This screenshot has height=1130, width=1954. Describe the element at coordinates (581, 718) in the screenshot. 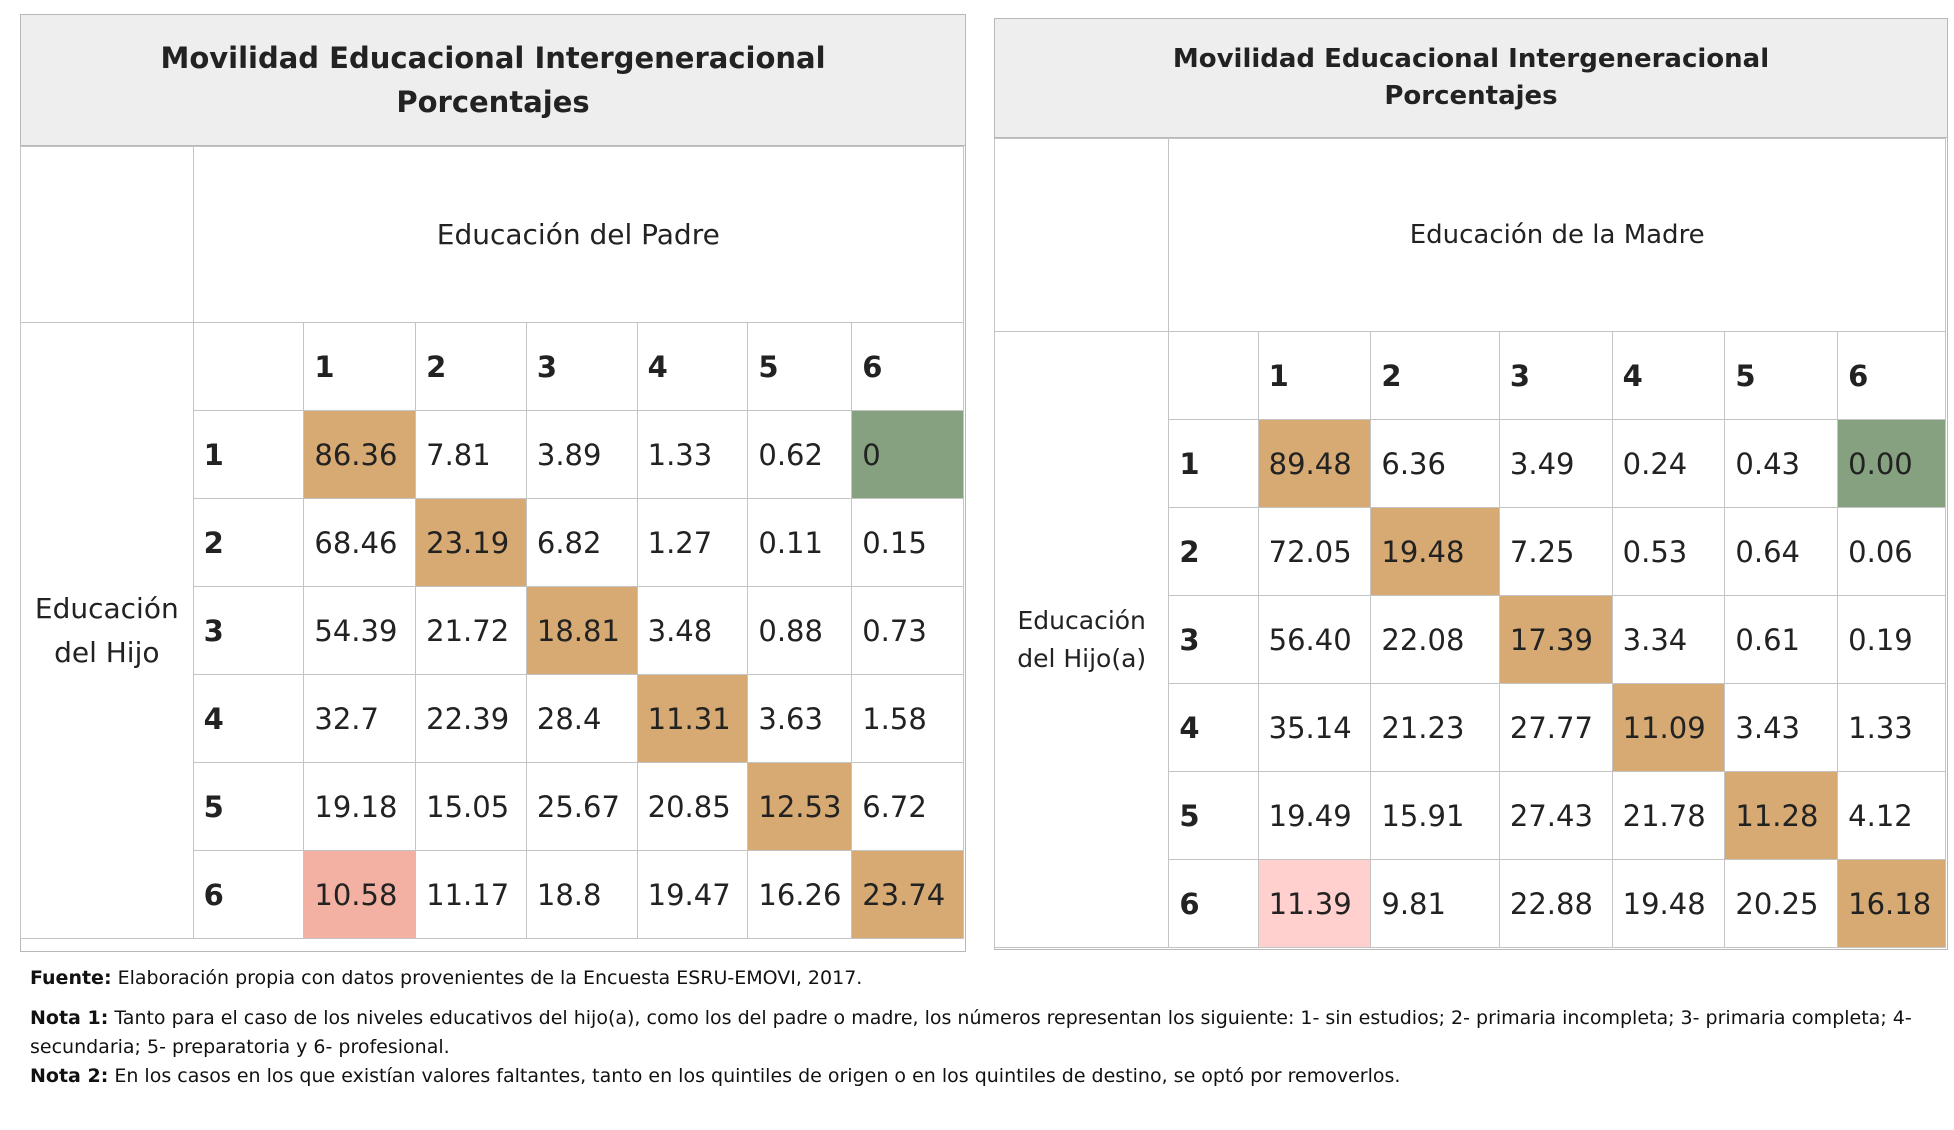

I see `table-cell: 28.4` at that location.